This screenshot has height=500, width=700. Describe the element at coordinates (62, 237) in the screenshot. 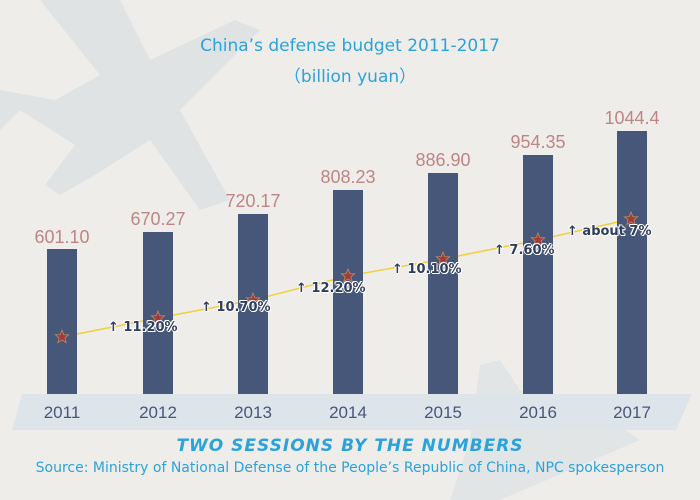

I see `value-label-2011: 601.10` at that location.